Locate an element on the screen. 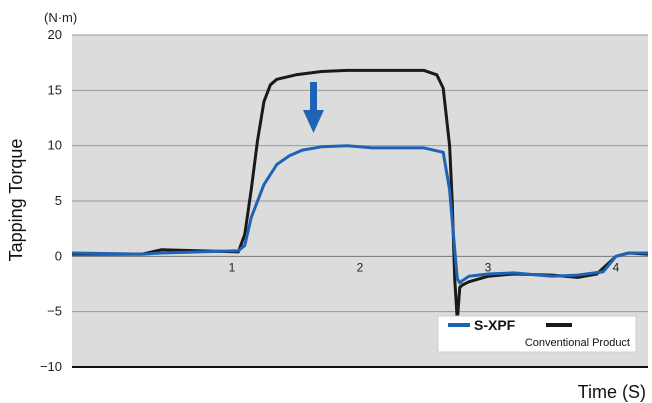  y-tick-label: 5 is located at coordinates (58, 200).